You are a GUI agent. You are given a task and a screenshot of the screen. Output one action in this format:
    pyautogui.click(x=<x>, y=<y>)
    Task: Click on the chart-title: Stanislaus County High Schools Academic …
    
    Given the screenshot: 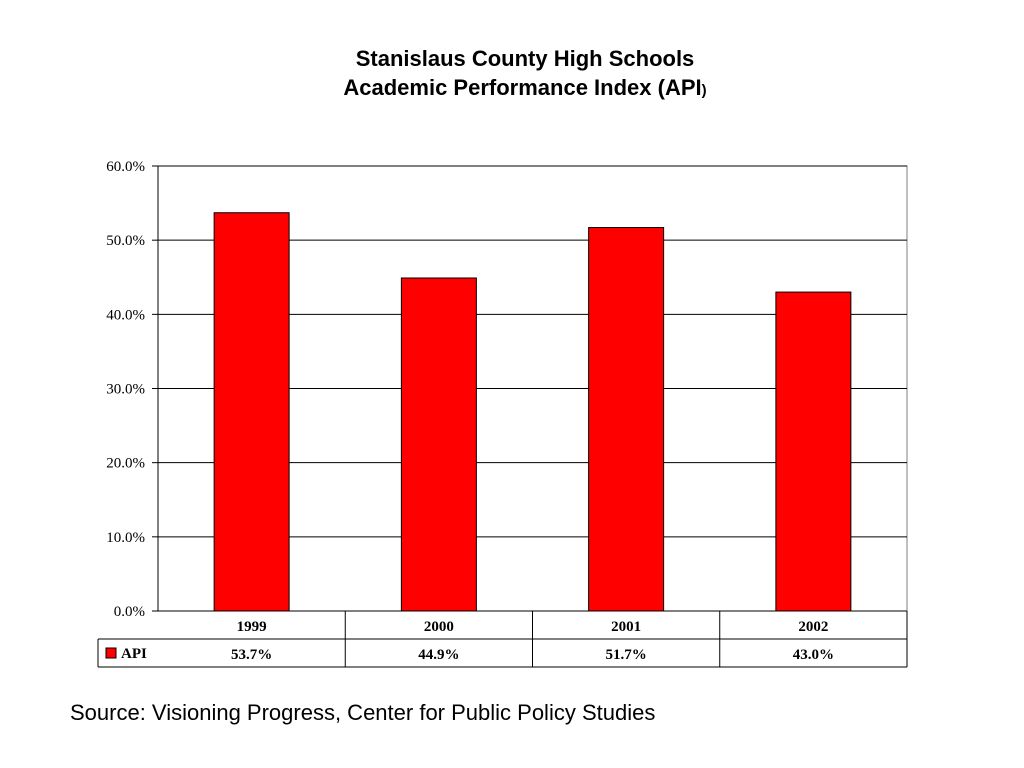 What is the action you would take?
    pyautogui.click(x=512, y=74)
    